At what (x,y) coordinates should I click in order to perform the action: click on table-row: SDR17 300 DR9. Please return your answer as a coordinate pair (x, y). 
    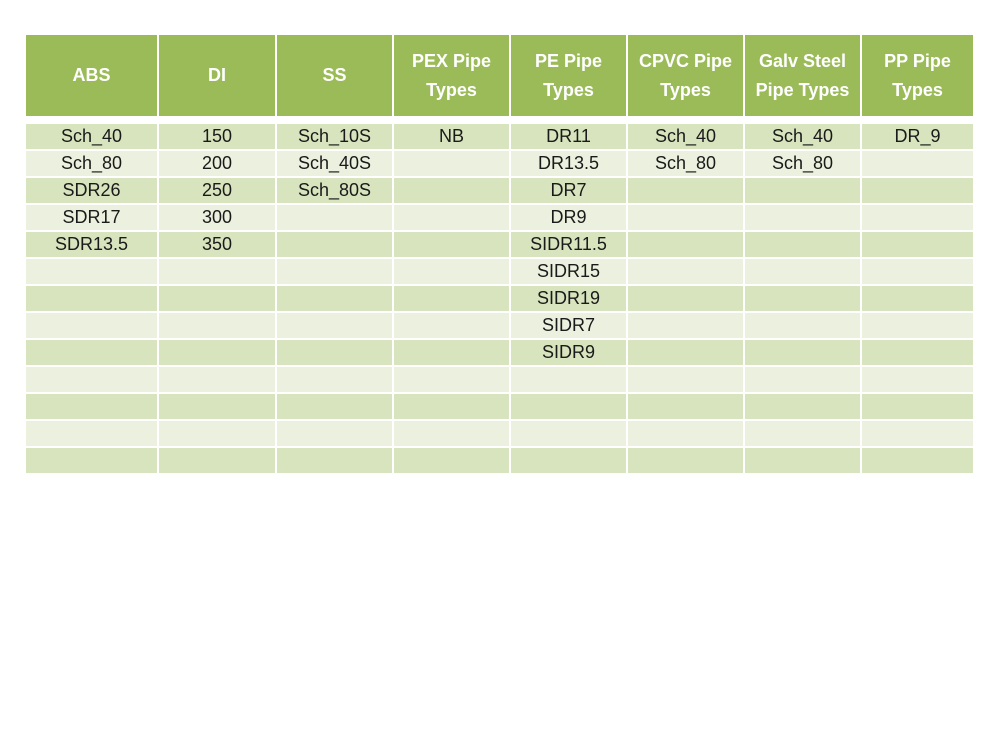
    Looking at the image, I should click on (499, 217).